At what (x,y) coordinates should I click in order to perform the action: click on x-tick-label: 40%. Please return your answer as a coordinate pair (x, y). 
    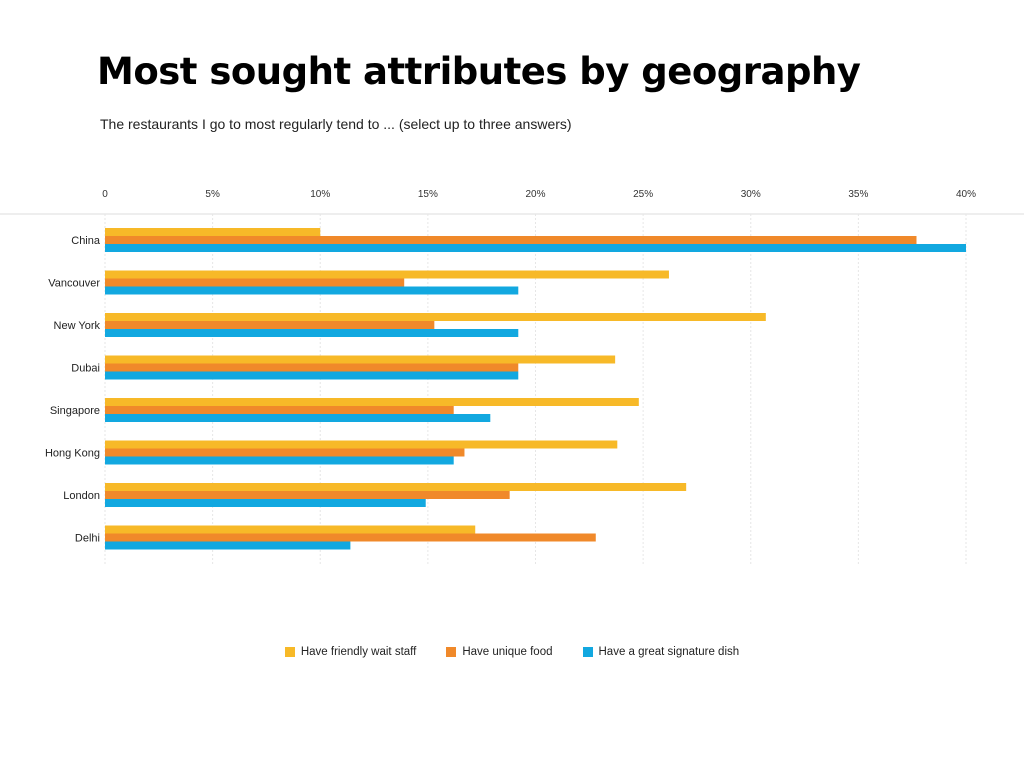
    Looking at the image, I should click on (966, 194).